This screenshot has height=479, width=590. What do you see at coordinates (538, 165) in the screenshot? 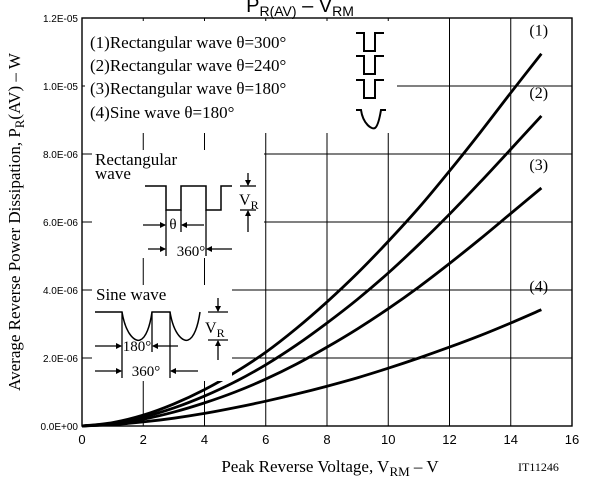
I see `series-label-3: (3)` at bounding box center [538, 165].